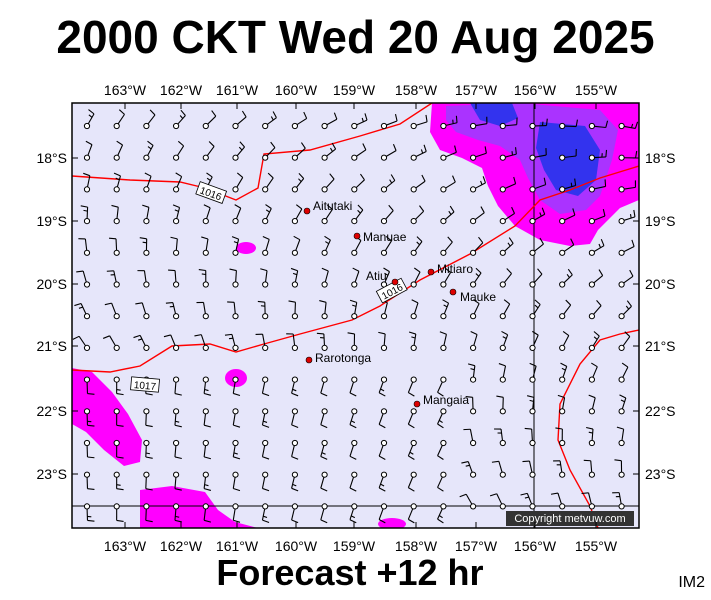 This screenshot has height=600, width=711. Describe the element at coordinates (596, 546) in the screenshot. I see `lon-label-bottom: 155°W` at that location.